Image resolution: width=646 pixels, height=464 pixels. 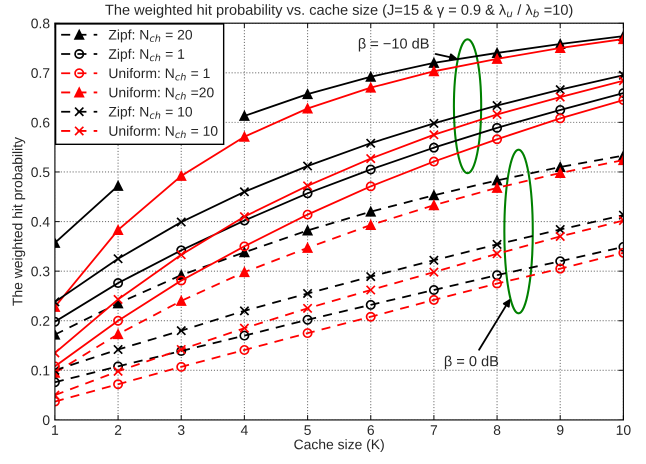 I want to click on legend-label: Zipf: N$_{ch}$ = 20, so click(x=150, y=35).